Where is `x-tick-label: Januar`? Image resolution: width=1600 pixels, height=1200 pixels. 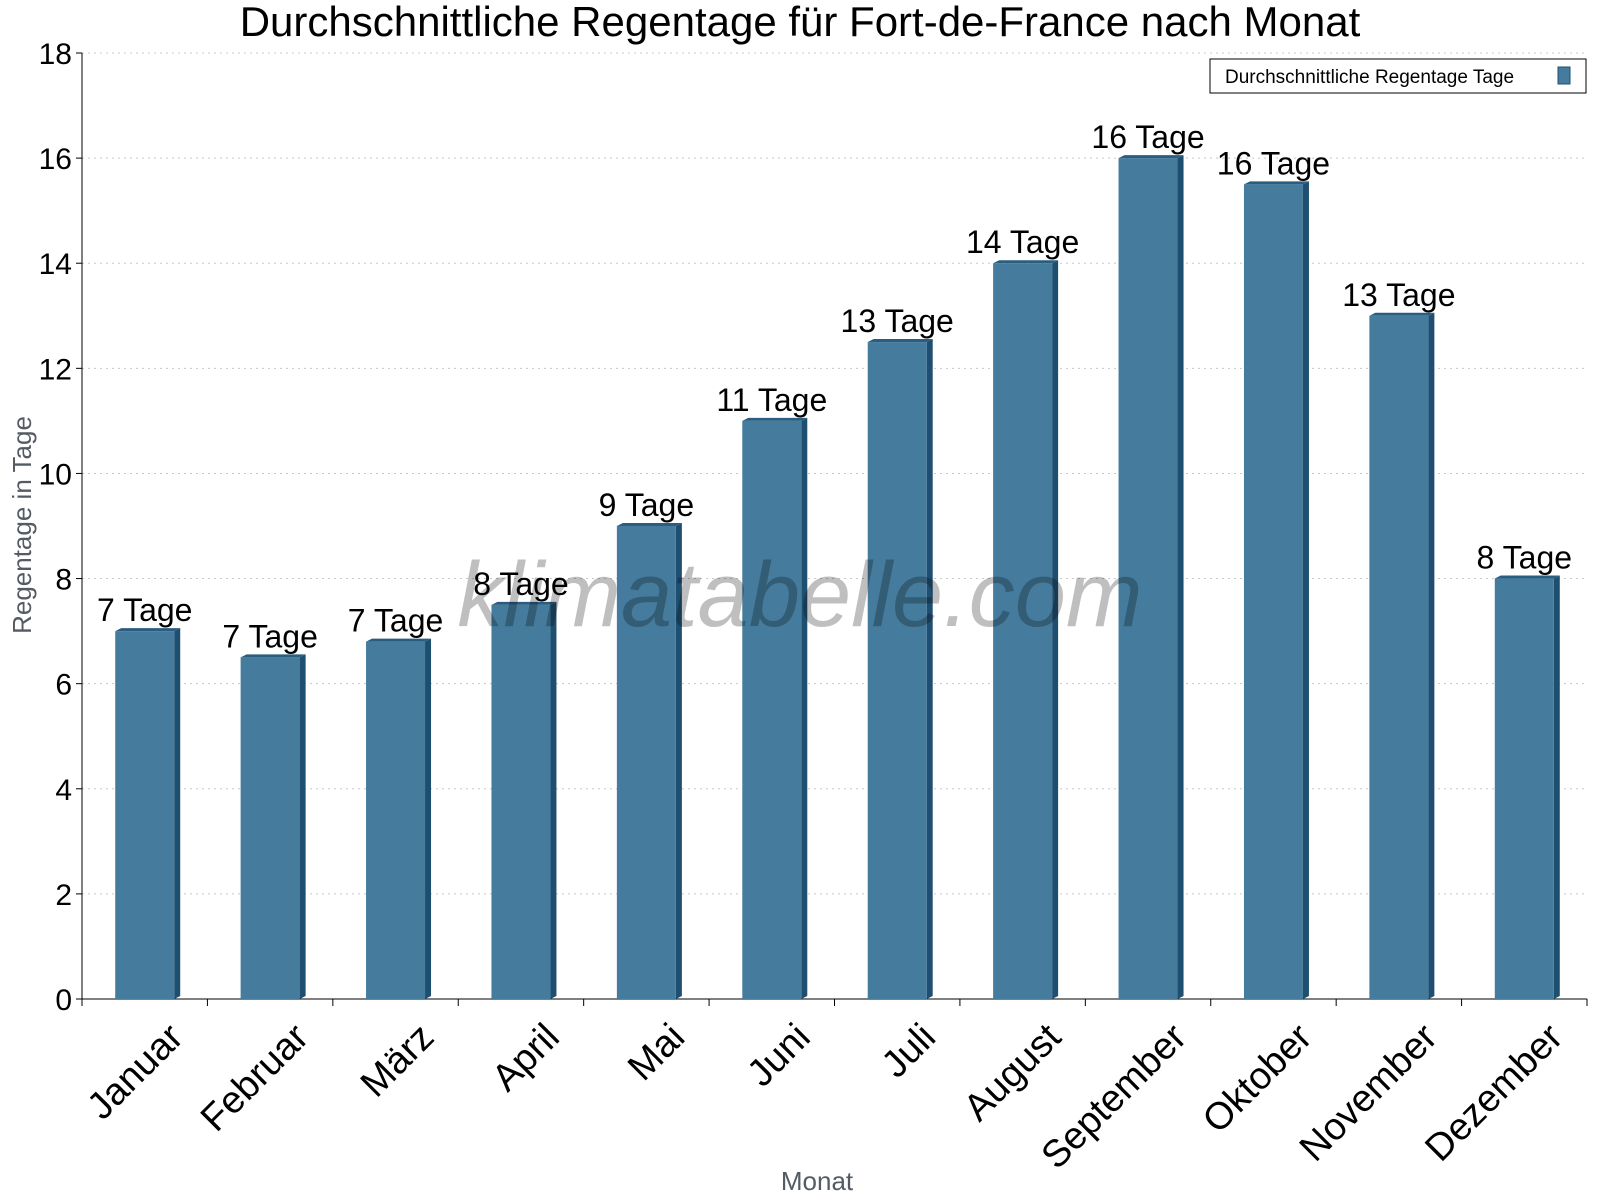
x-tick-label: Januar is located at coordinates (136, 1072).